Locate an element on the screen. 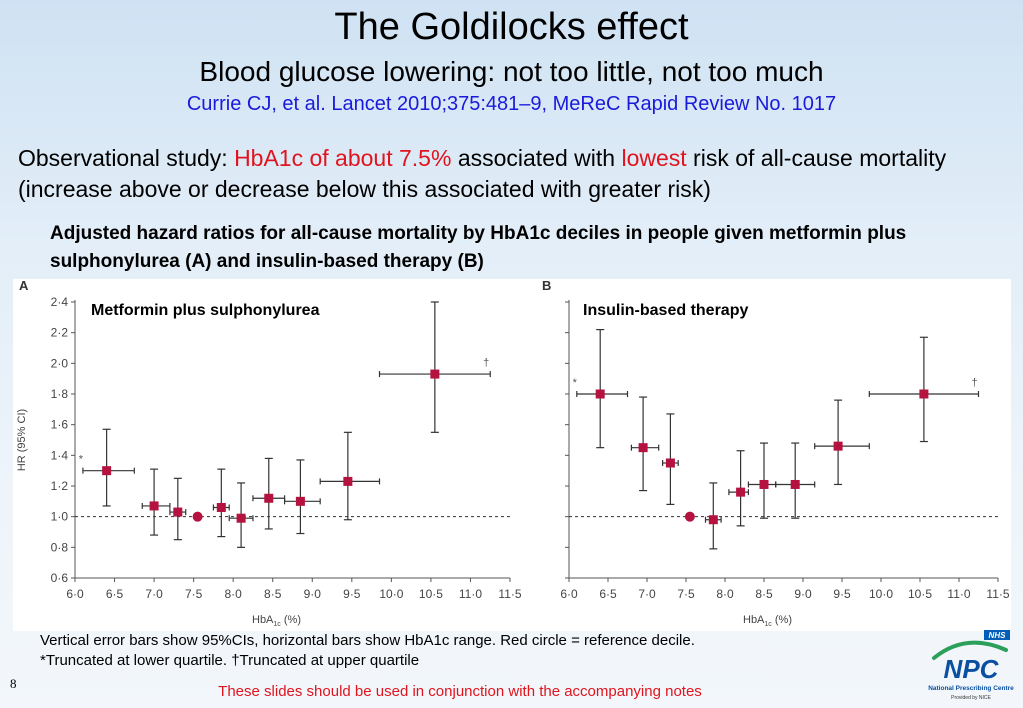  nhs-badge-icon is located at coordinates (997, 635).